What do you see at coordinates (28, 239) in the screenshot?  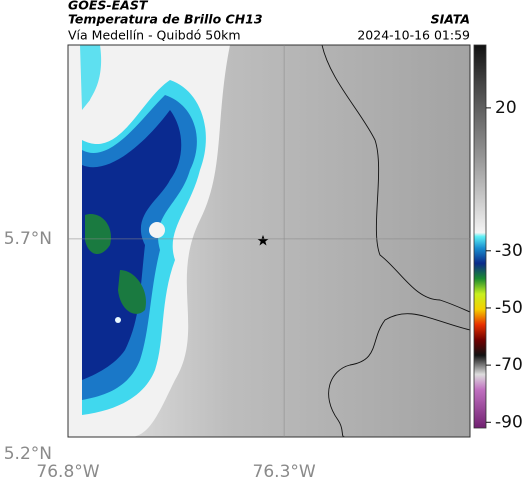 I see `y-tick-label: 5.7°N` at bounding box center [28, 239].